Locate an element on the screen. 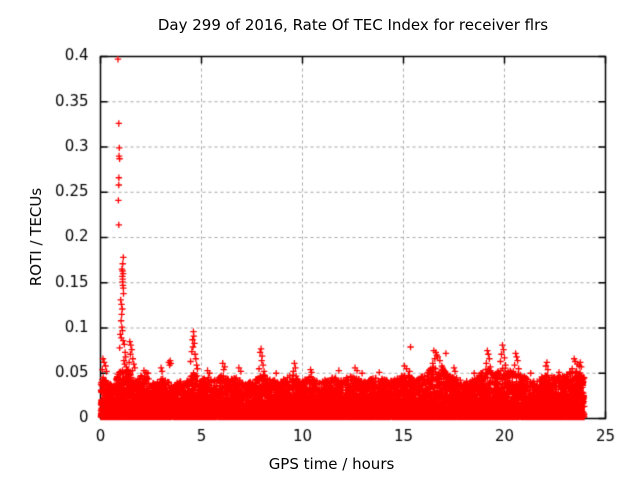 The image size is (640, 480). y-axis-label: ROTI / TECUs is located at coordinates (36, 237).